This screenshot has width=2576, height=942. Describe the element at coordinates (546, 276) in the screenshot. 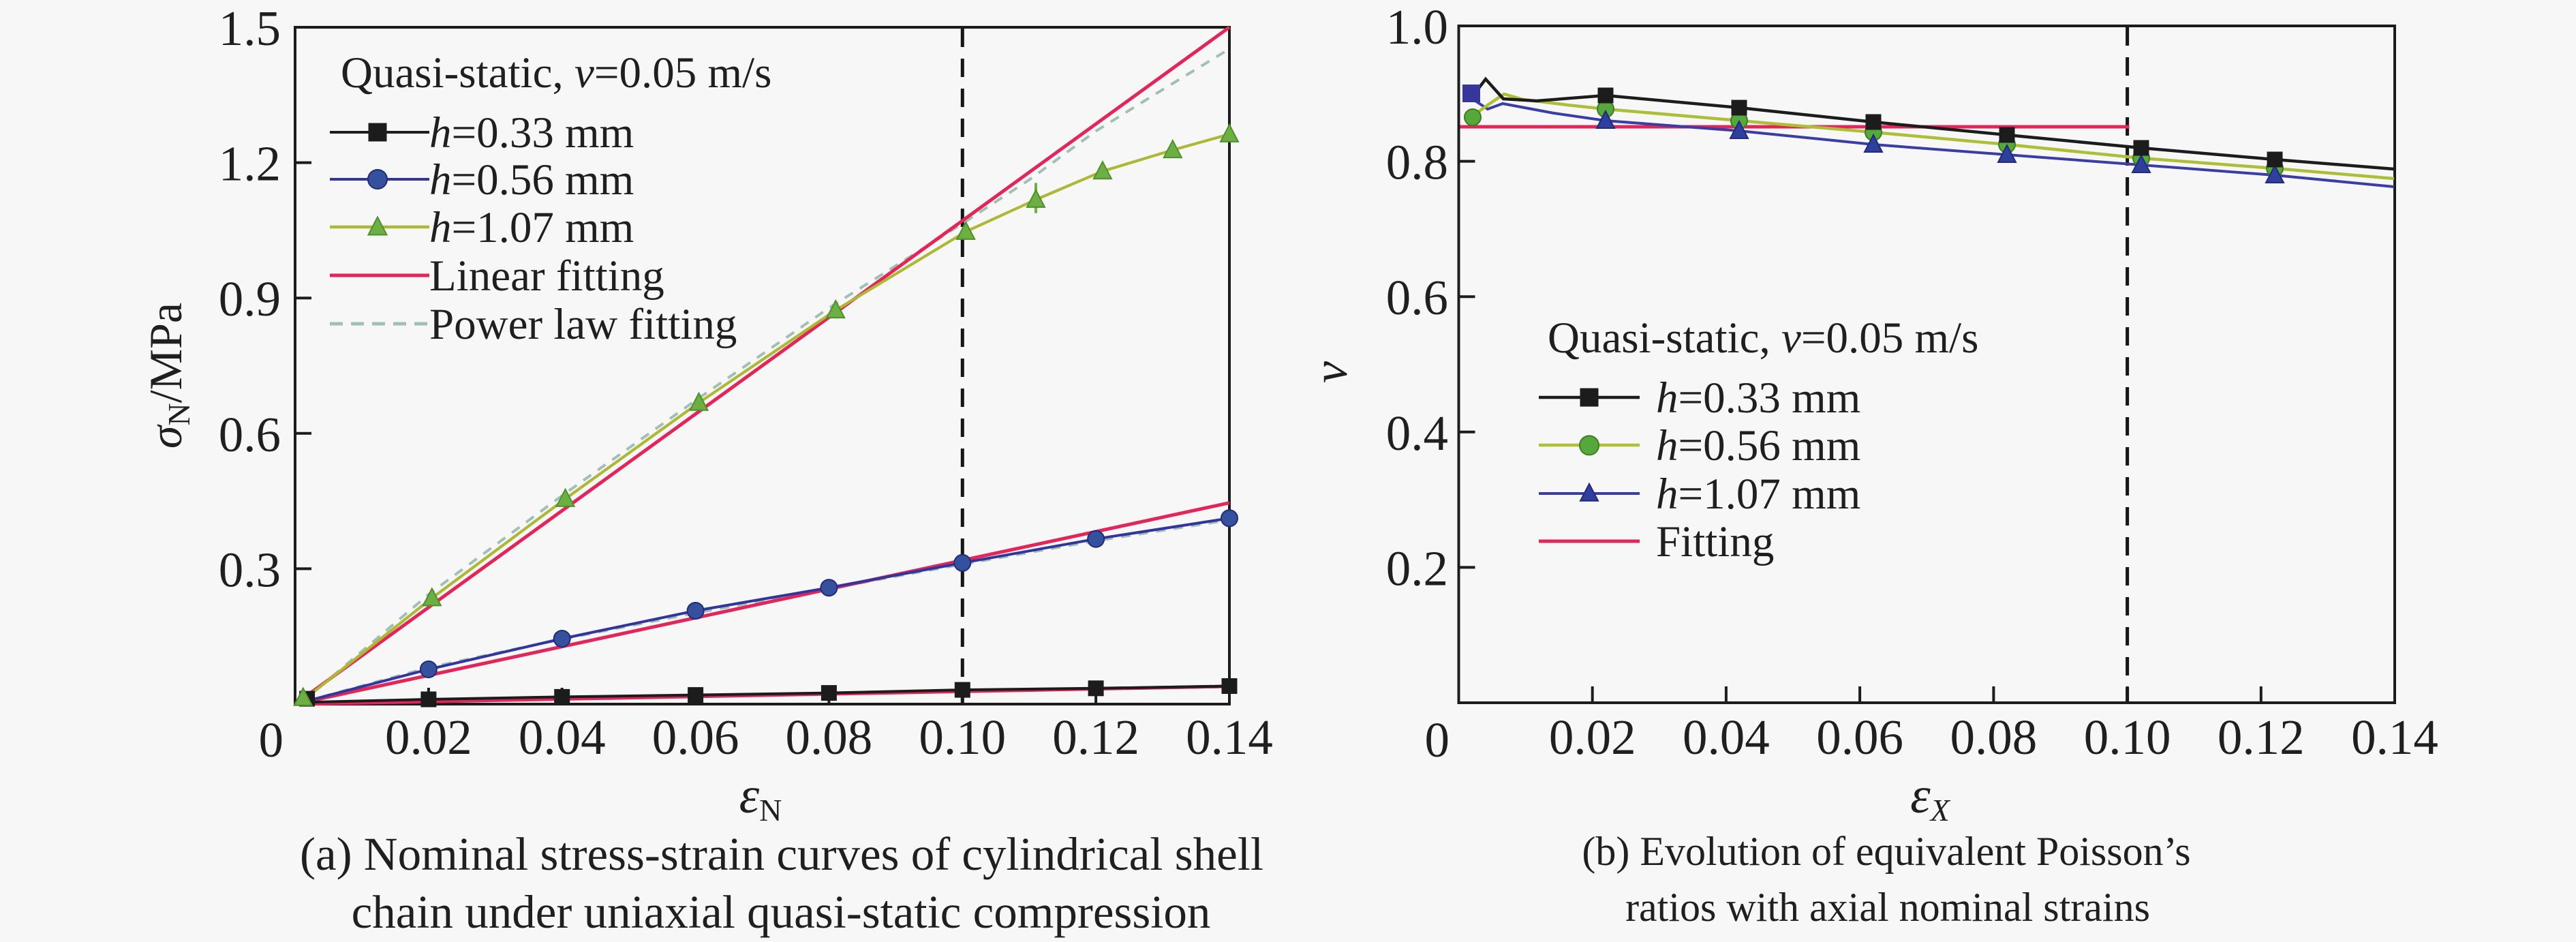

I see `svg-text: Linear fitting` at that location.